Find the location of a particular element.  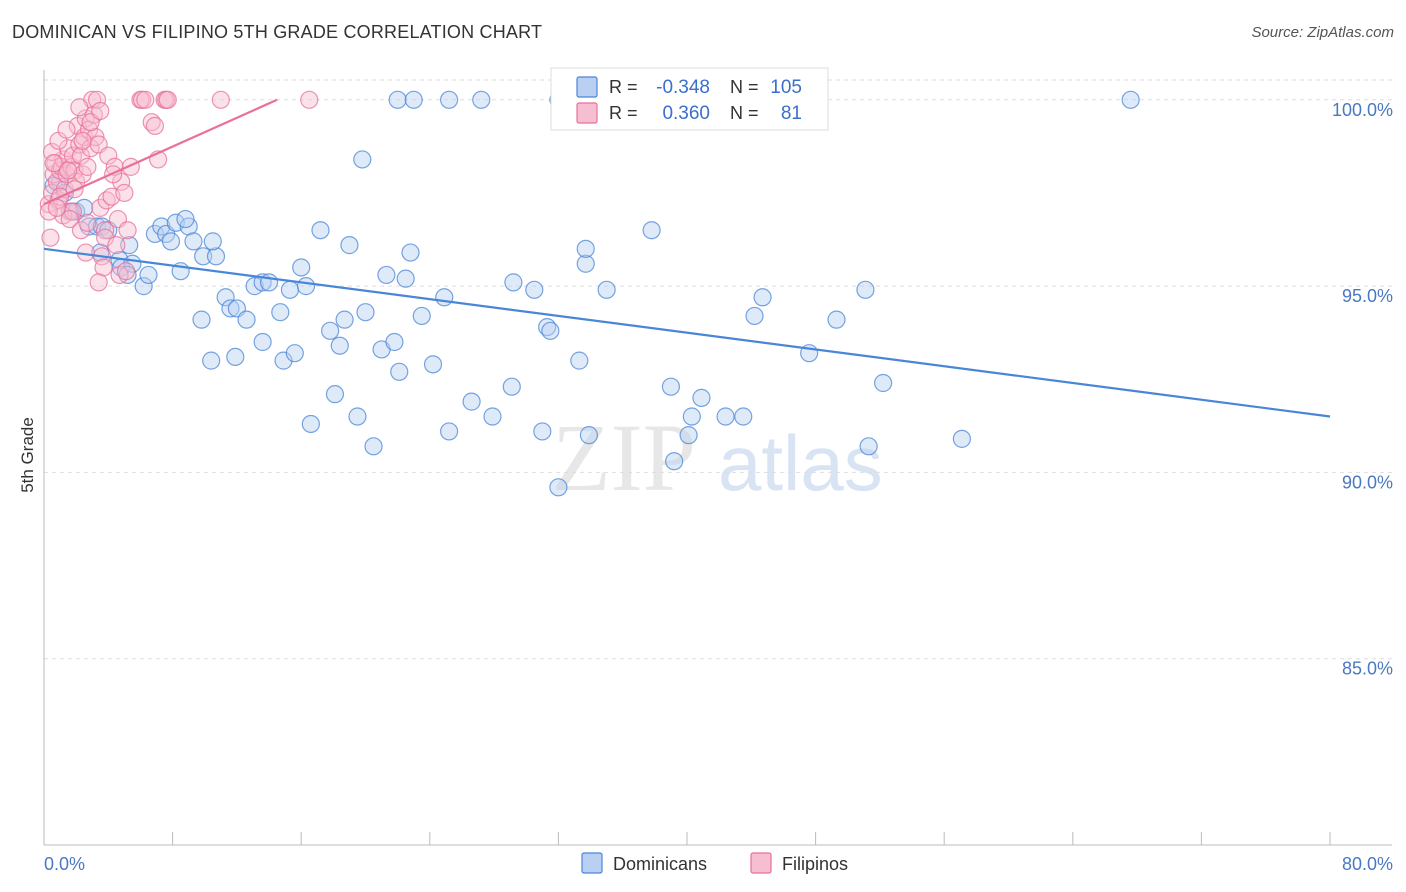

legend-n-label-dominicans: N = is located at coordinates (744, 87).